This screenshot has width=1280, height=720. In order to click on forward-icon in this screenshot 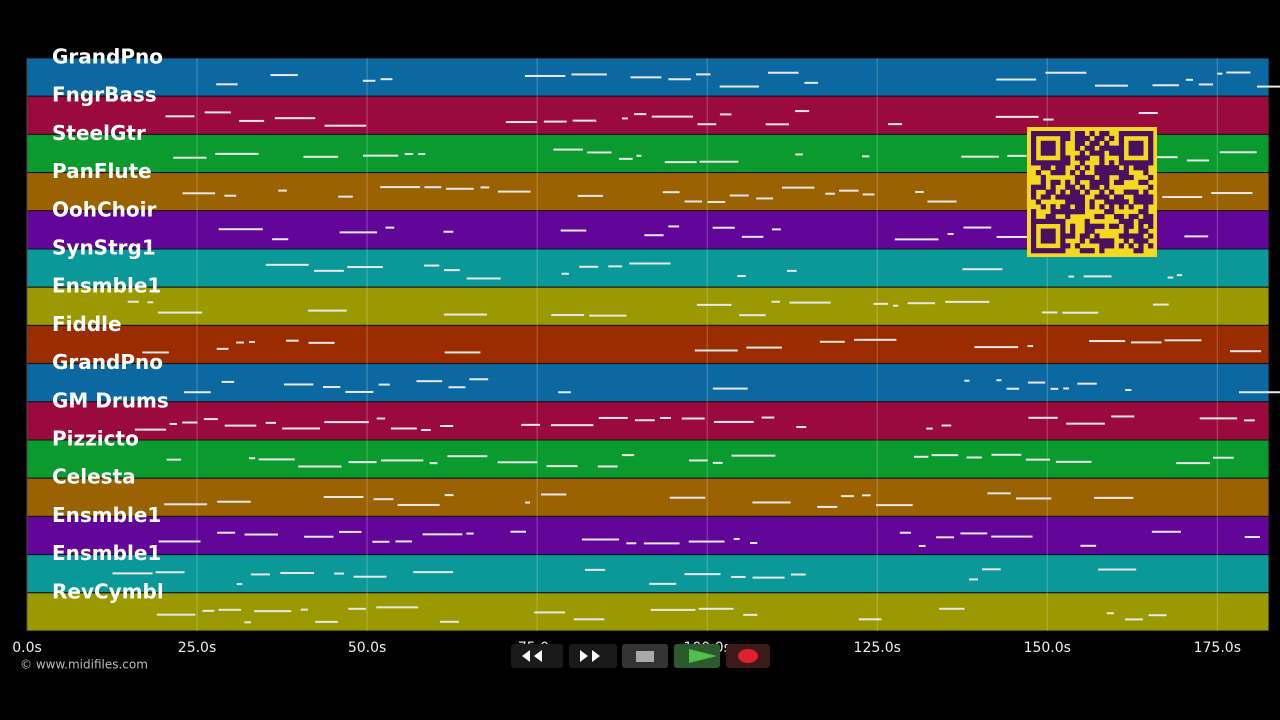, I will do `click(590, 656)`.